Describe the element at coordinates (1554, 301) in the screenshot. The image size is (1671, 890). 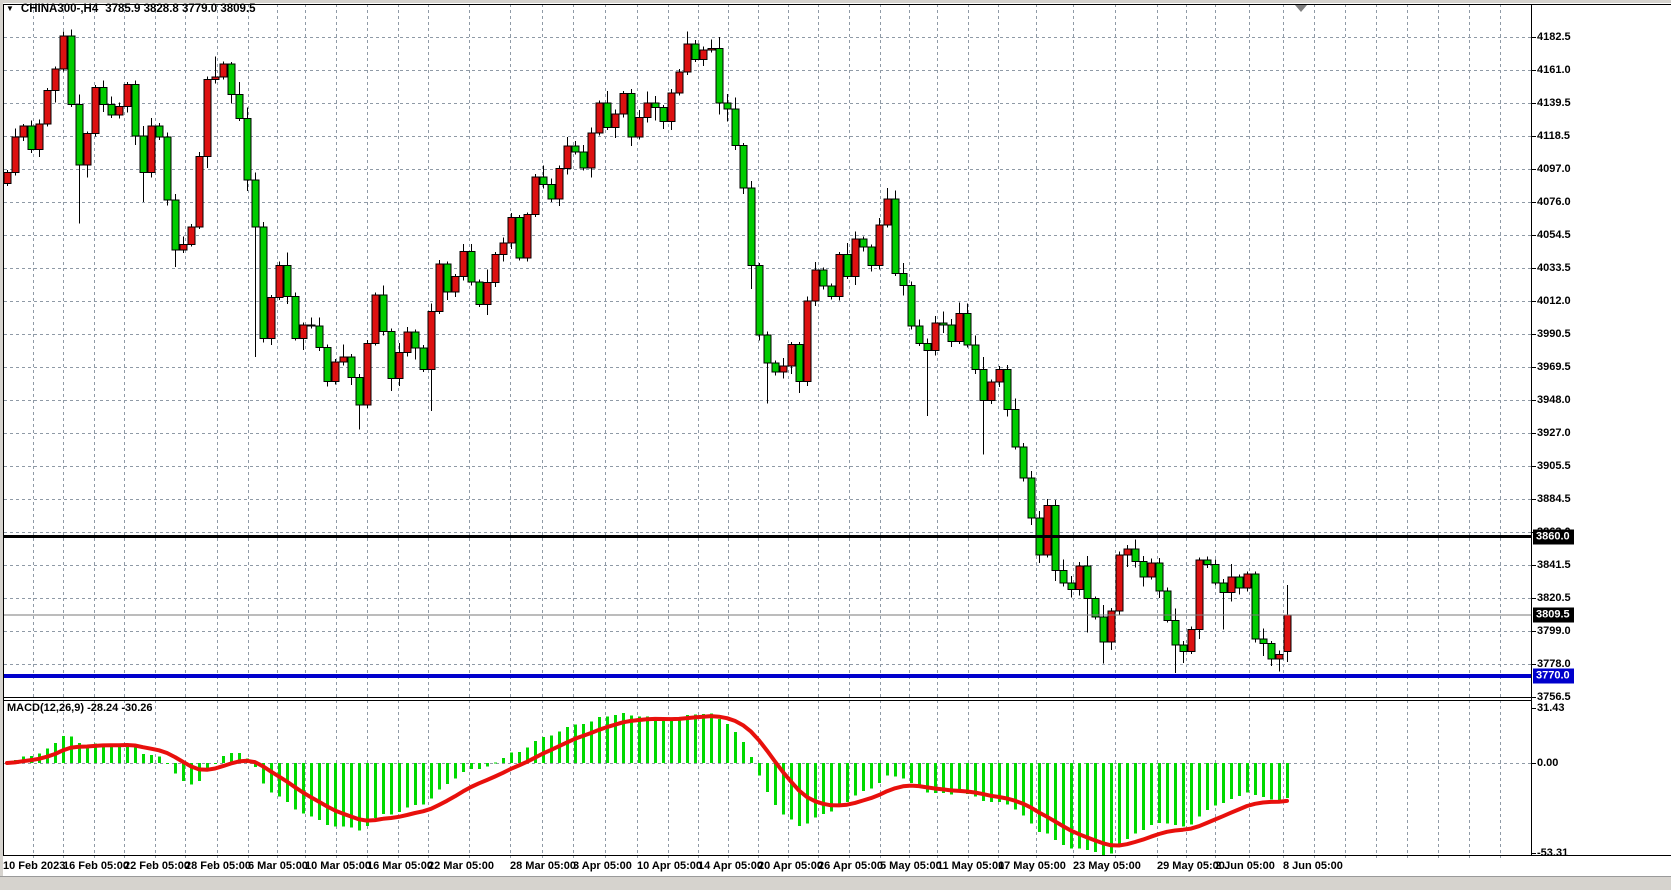
I see `price-axis-label: 4012.0` at that location.